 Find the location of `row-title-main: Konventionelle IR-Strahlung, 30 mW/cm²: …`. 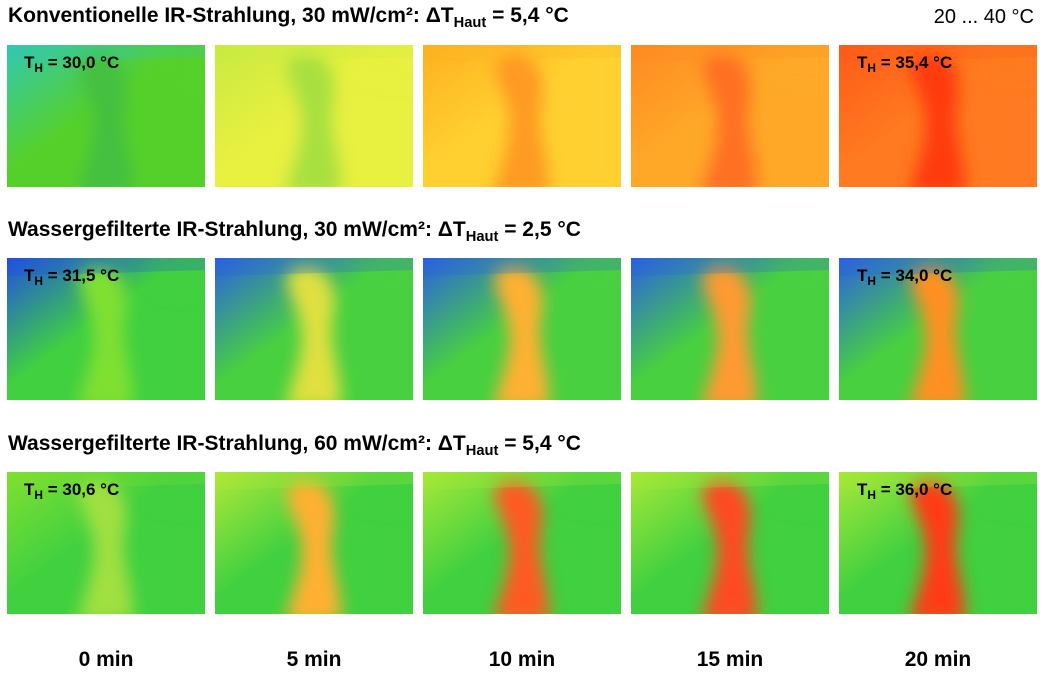

row-title-main: Konventionelle IR-Strahlung, 30 mW/cm²: … is located at coordinates (231, 15).